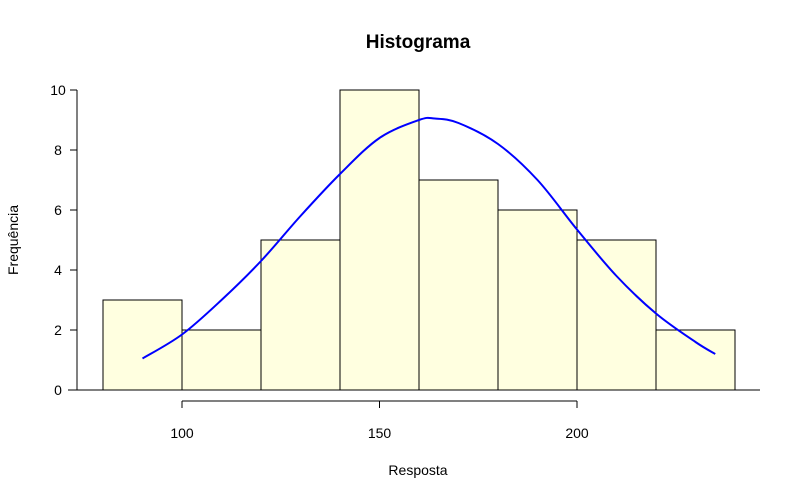  What do you see at coordinates (418, 42) in the screenshot?
I see `chart-title: Histograma` at bounding box center [418, 42].